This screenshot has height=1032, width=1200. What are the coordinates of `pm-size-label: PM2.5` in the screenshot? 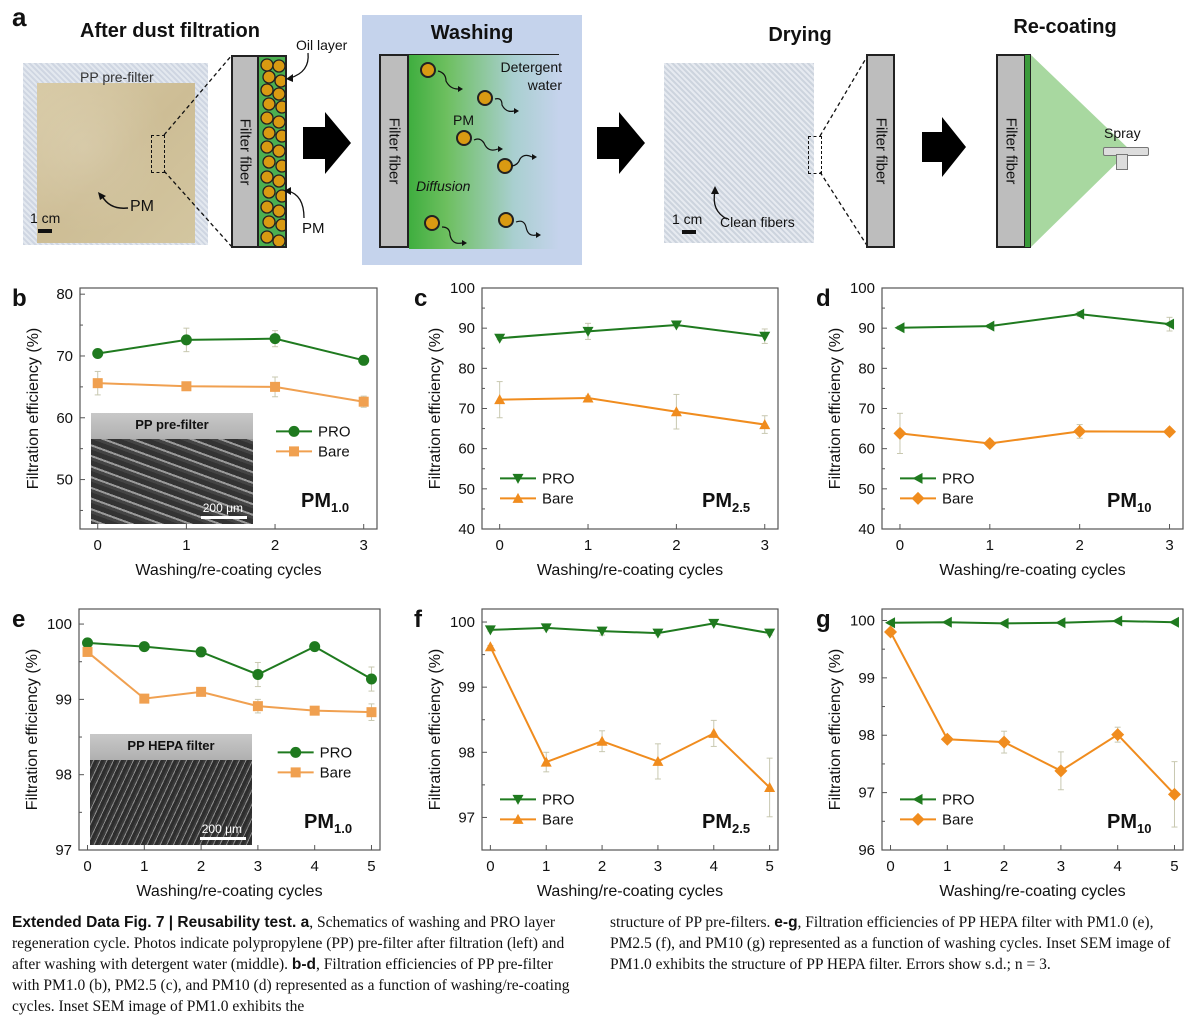 It's located at (726, 502).